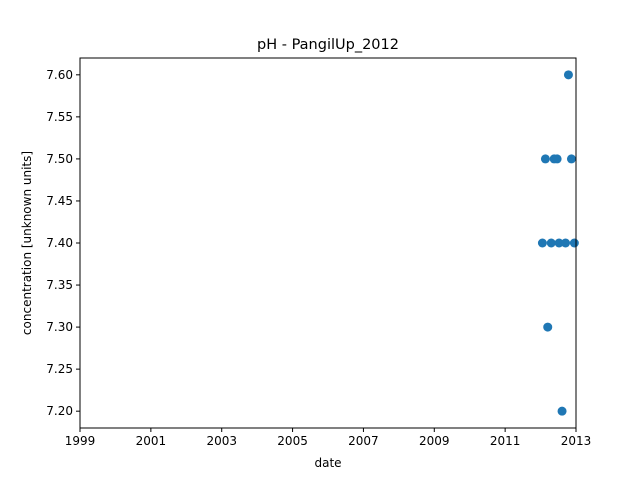 The image size is (640, 480). I want to click on x-axis: 1999 2001 2003 2005 2007 2009 2011 2013, so click(328, 438).